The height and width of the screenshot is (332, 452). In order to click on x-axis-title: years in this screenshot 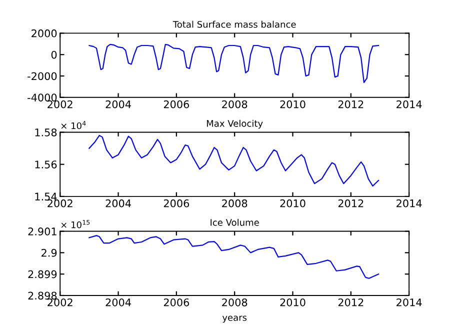, I will do `click(234, 319)`.